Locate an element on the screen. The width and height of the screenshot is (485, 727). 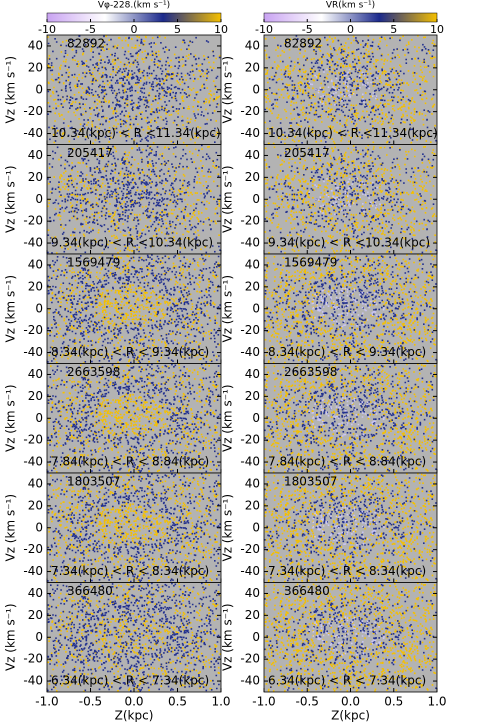
x-axis-label: Z(kpc) is located at coordinates (350, 716).